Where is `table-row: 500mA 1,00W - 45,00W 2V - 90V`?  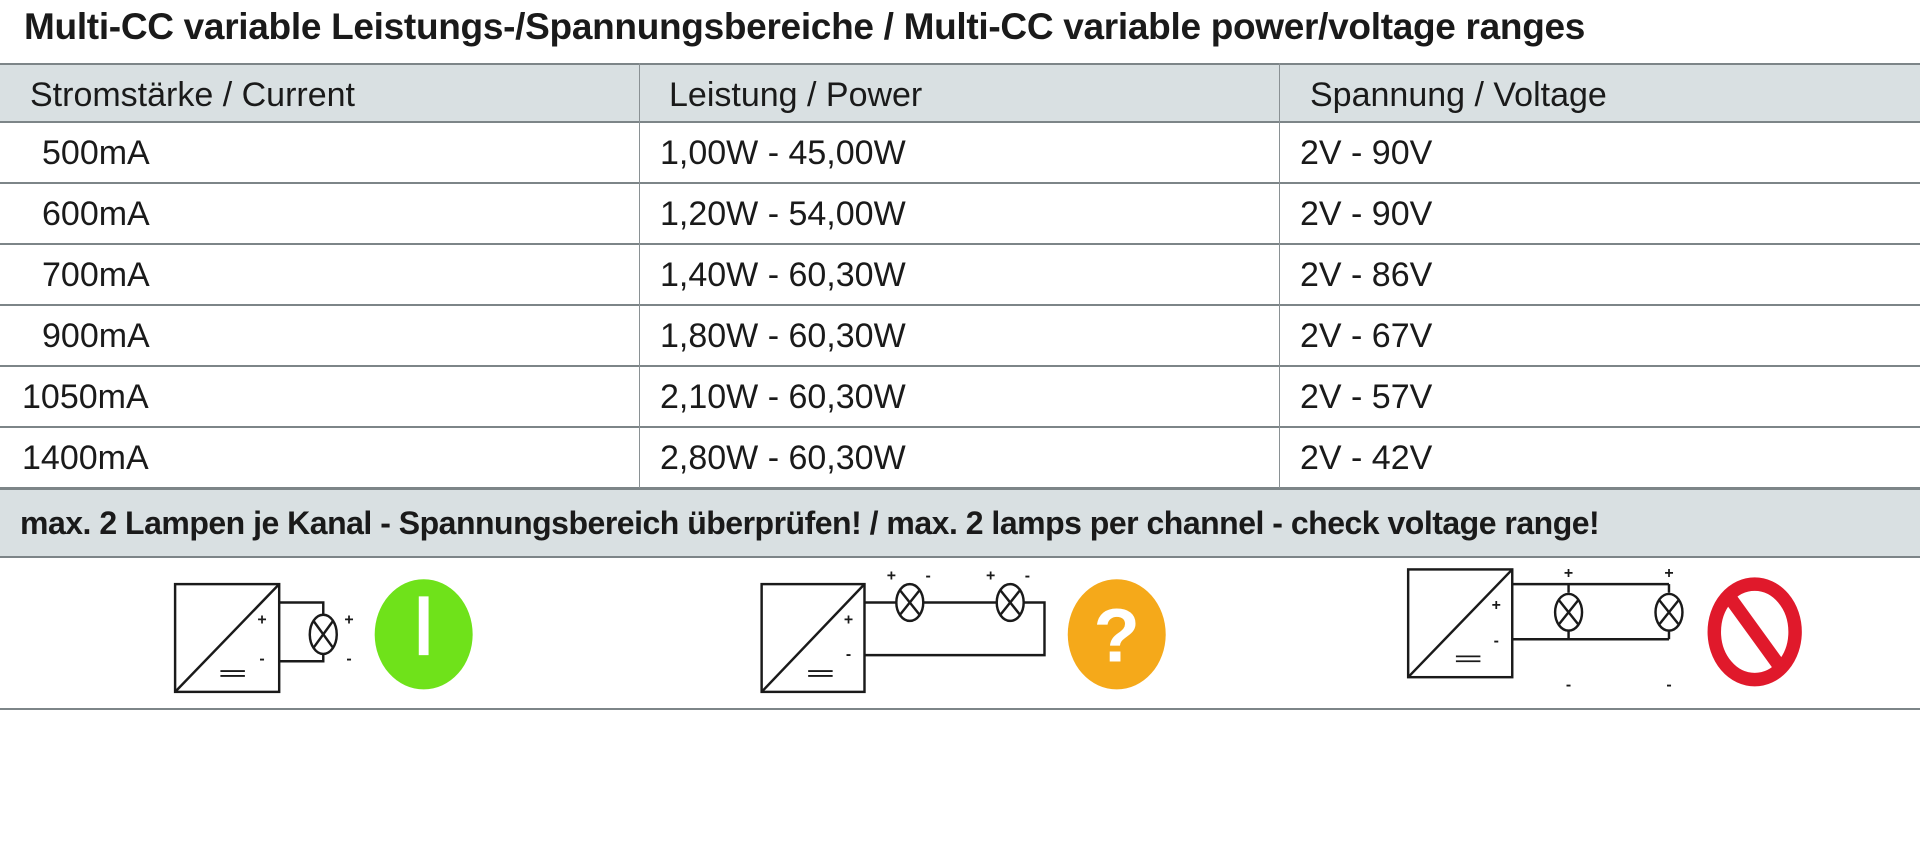
table-row: 500mA 1,00W - 45,00W 2V - 90V is located at coordinates (960, 153).